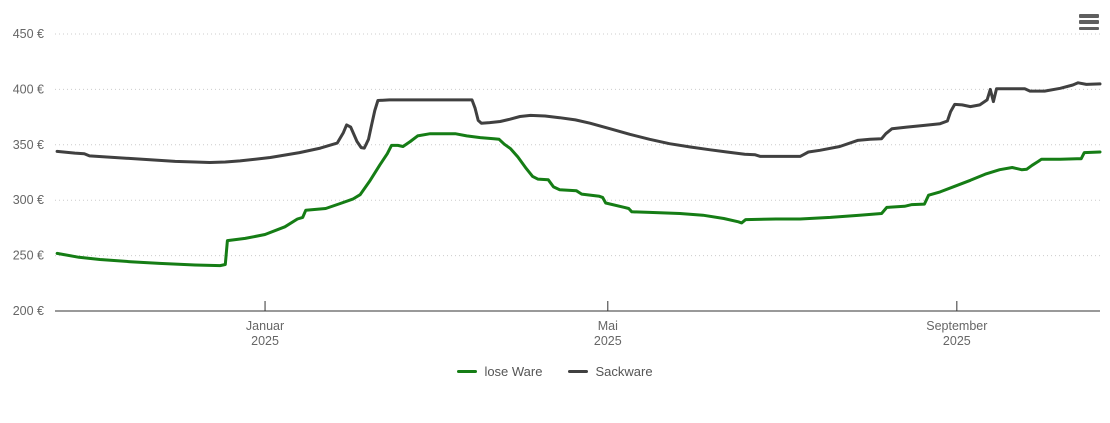  I want to click on legend-item-lose-ware: lose Ware, so click(499, 371).